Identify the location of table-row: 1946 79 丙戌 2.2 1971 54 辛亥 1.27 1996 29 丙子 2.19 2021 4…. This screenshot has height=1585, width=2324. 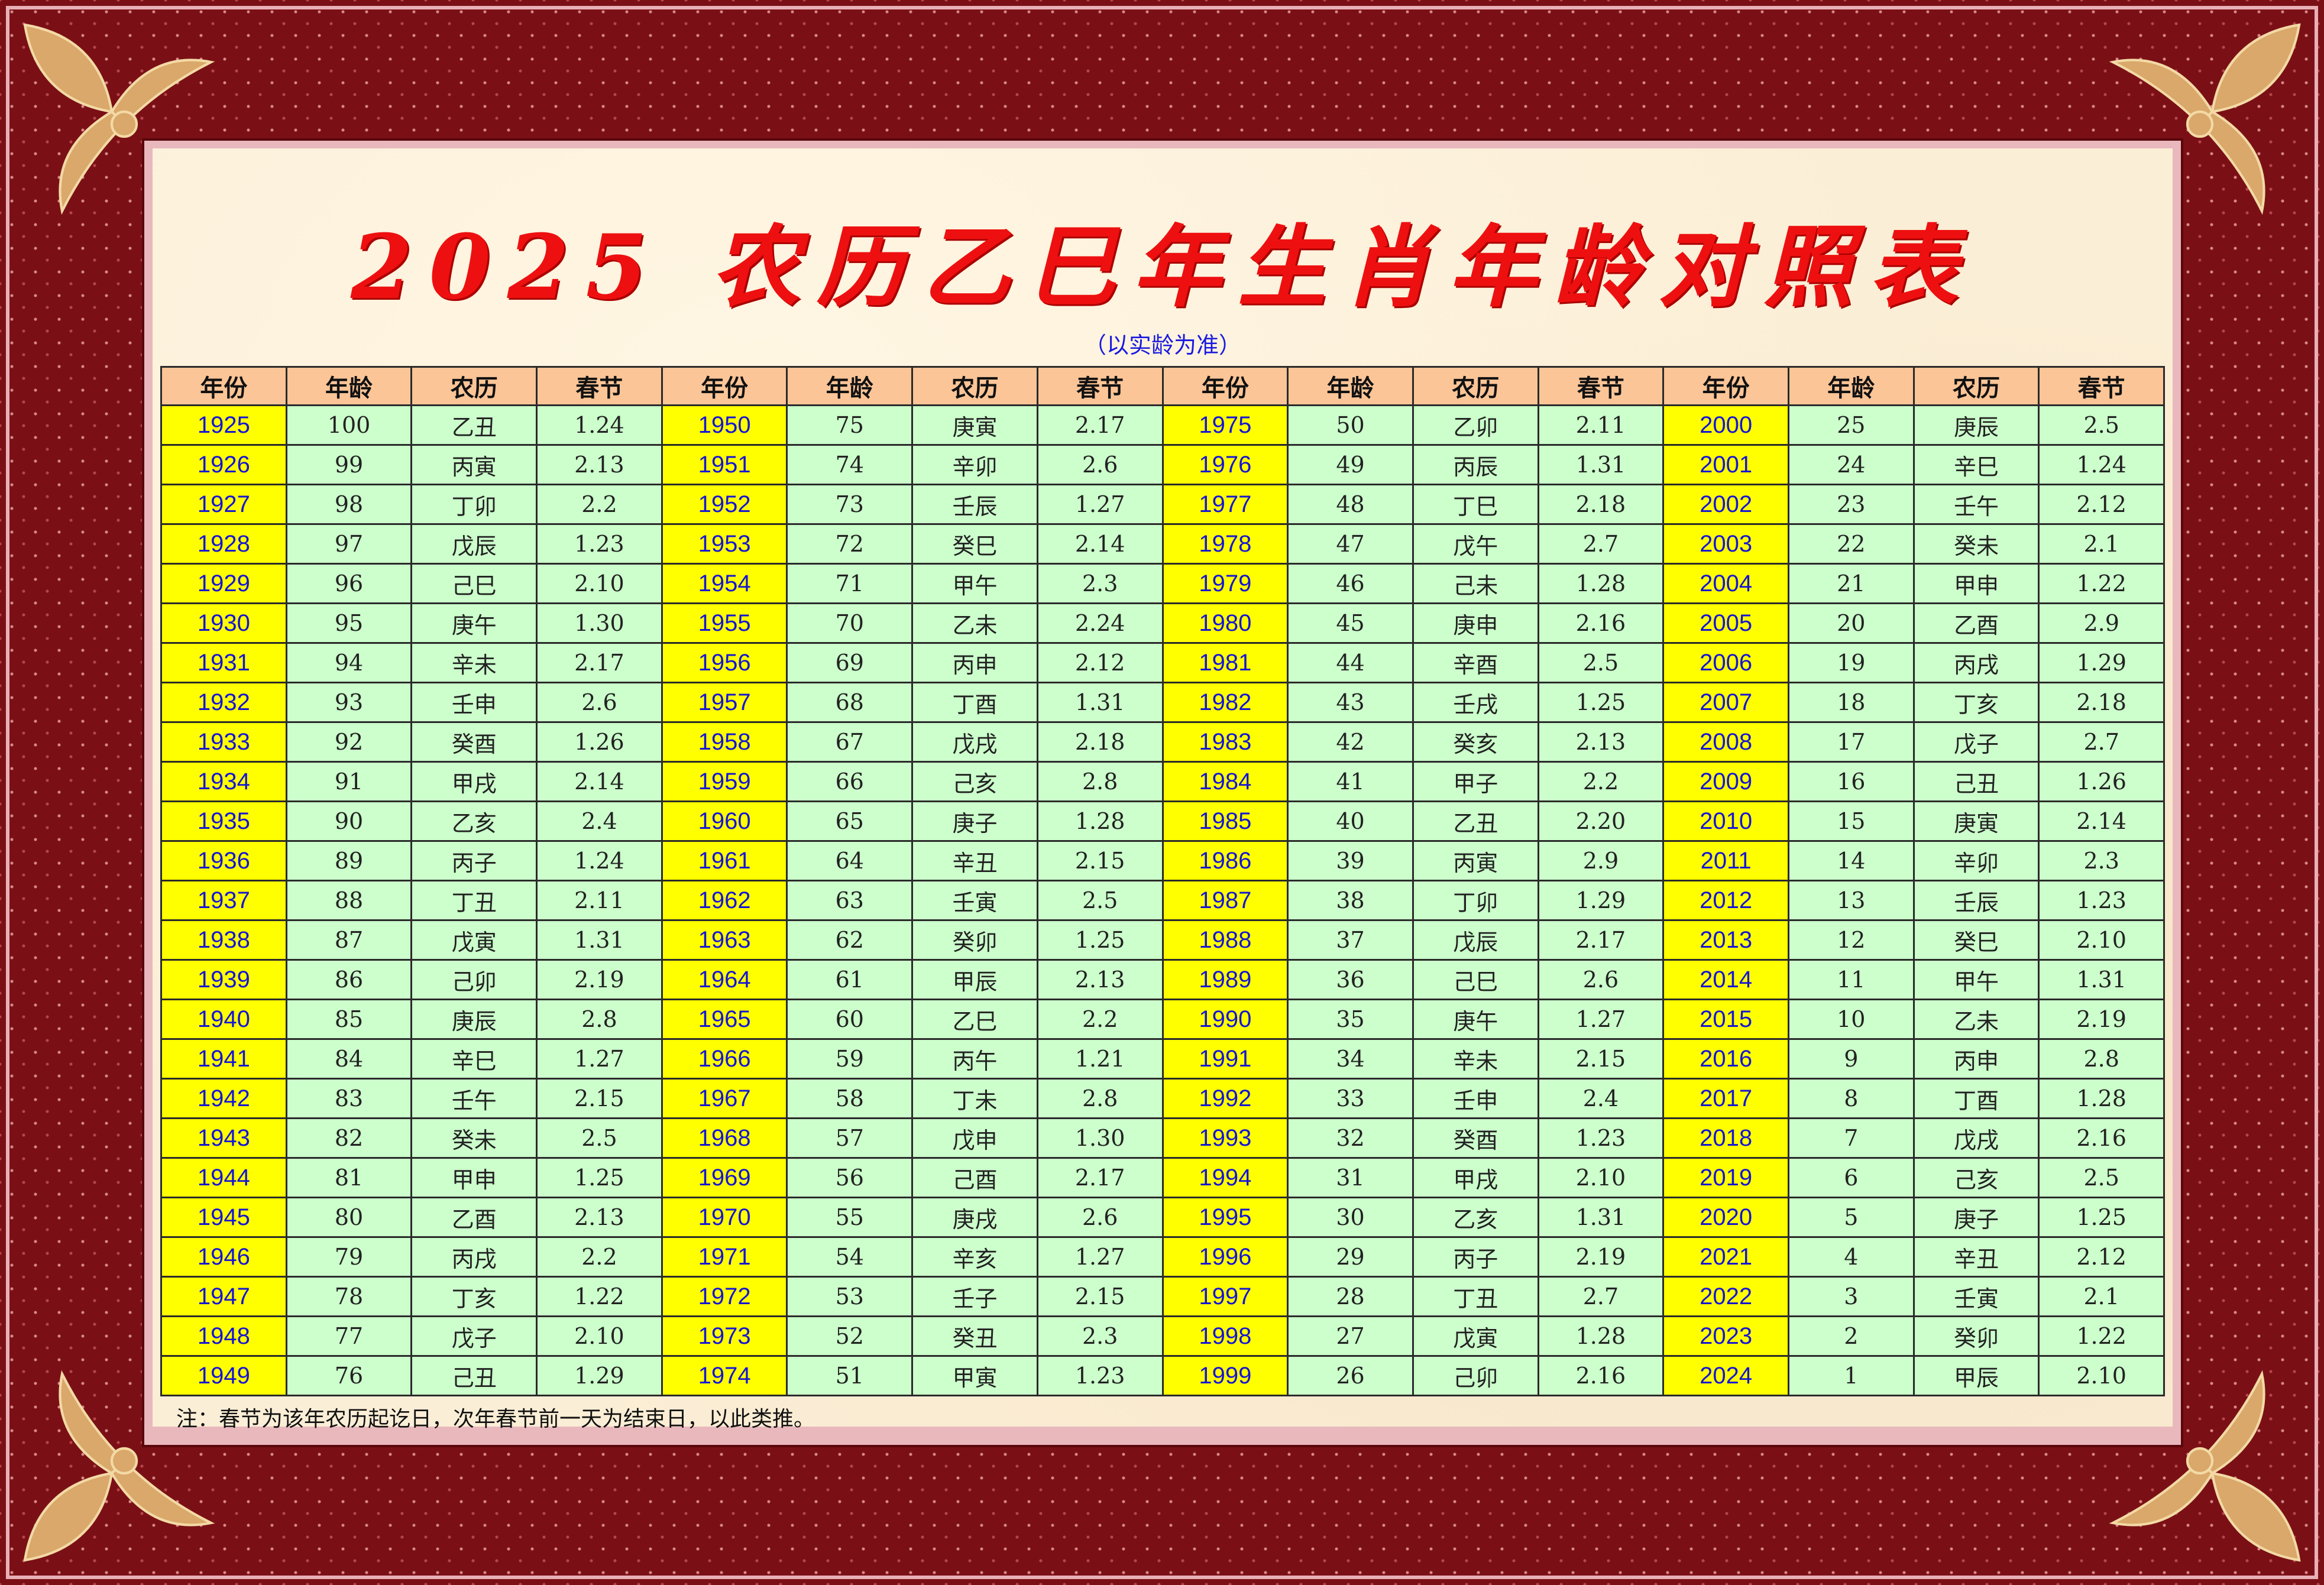
(1162, 1257).